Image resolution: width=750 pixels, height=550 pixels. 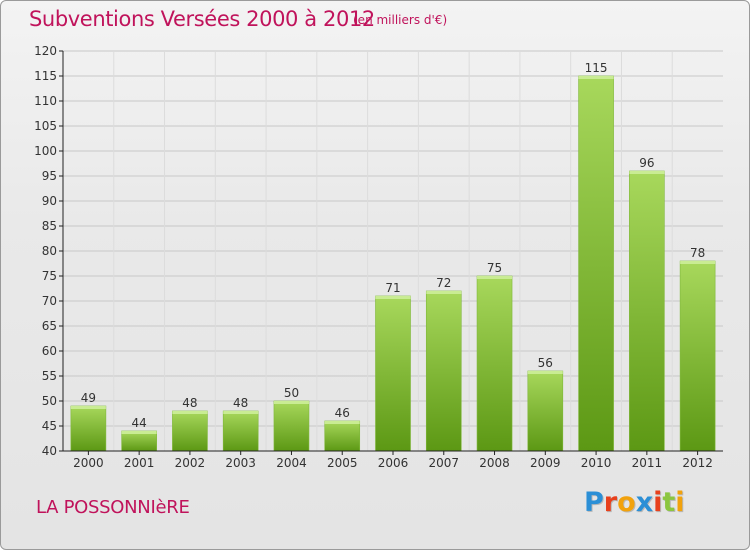 What do you see at coordinates (49, 326) in the screenshot?
I see `y-tick-label: 65` at bounding box center [49, 326].